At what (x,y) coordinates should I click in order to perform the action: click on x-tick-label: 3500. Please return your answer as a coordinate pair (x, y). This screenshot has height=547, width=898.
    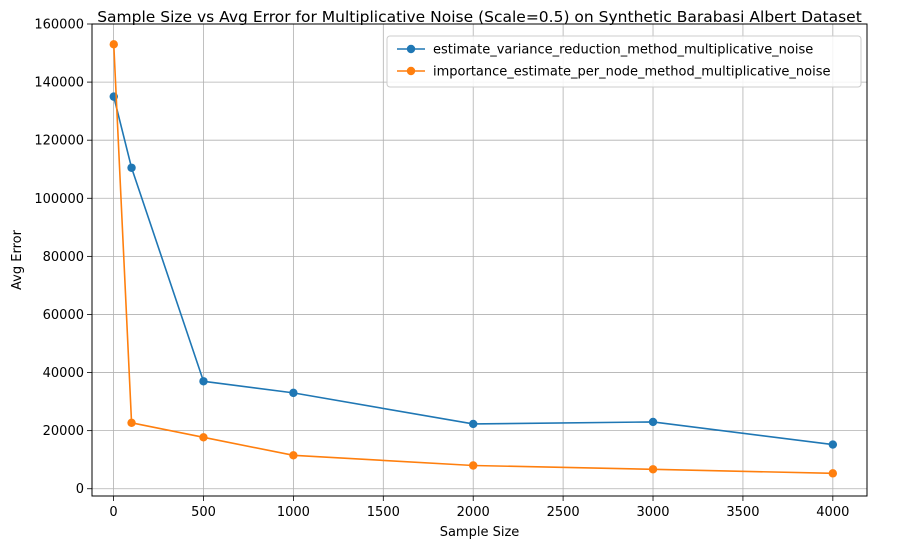
    Looking at the image, I should click on (742, 512).